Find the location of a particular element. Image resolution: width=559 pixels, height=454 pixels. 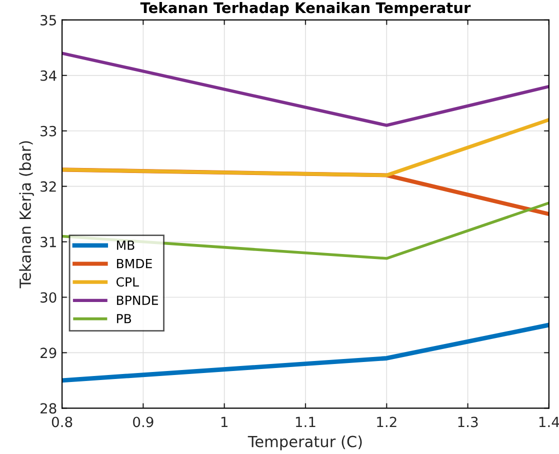

x-tick-label: 1.4 is located at coordinates (549, 422).